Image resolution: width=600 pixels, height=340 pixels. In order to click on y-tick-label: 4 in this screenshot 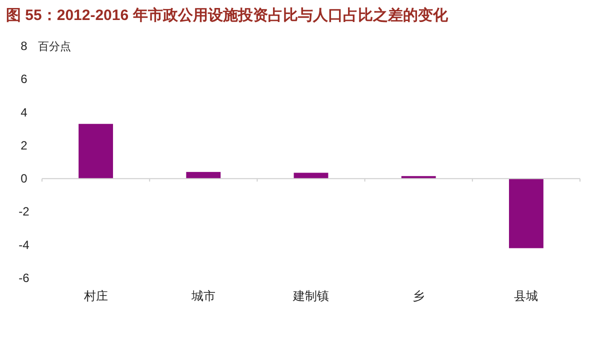, I will do `click(24, 112)`.